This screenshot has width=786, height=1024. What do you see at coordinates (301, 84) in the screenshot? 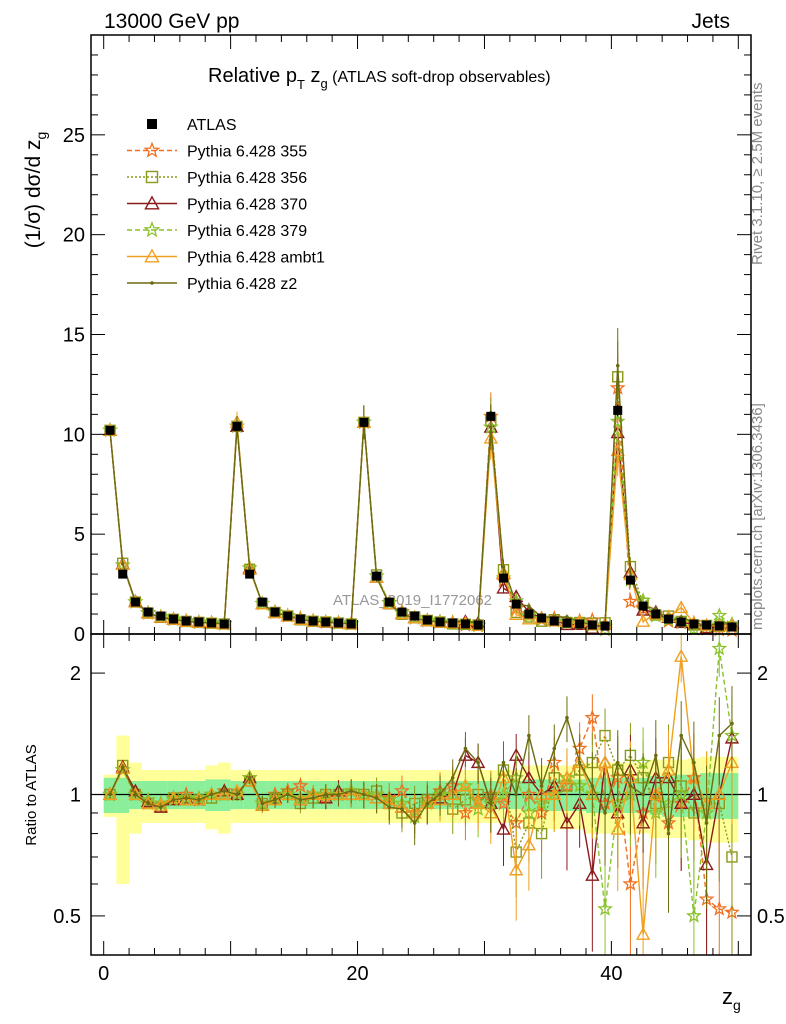
I see `title-sub-t: T` at bounding box center [301, 84].